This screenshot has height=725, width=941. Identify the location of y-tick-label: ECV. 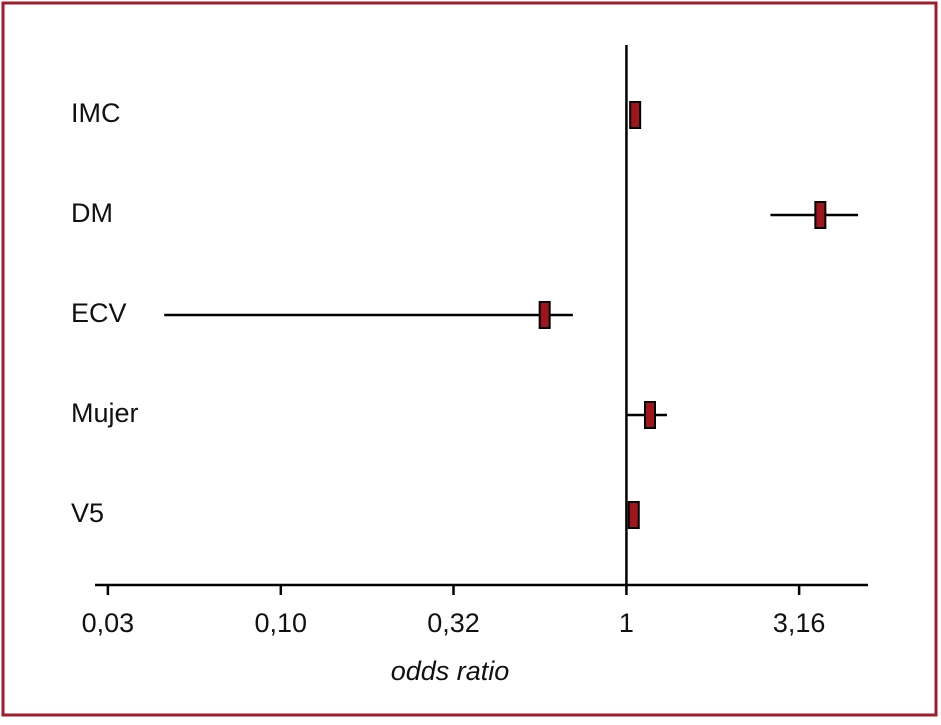
(99, 313).